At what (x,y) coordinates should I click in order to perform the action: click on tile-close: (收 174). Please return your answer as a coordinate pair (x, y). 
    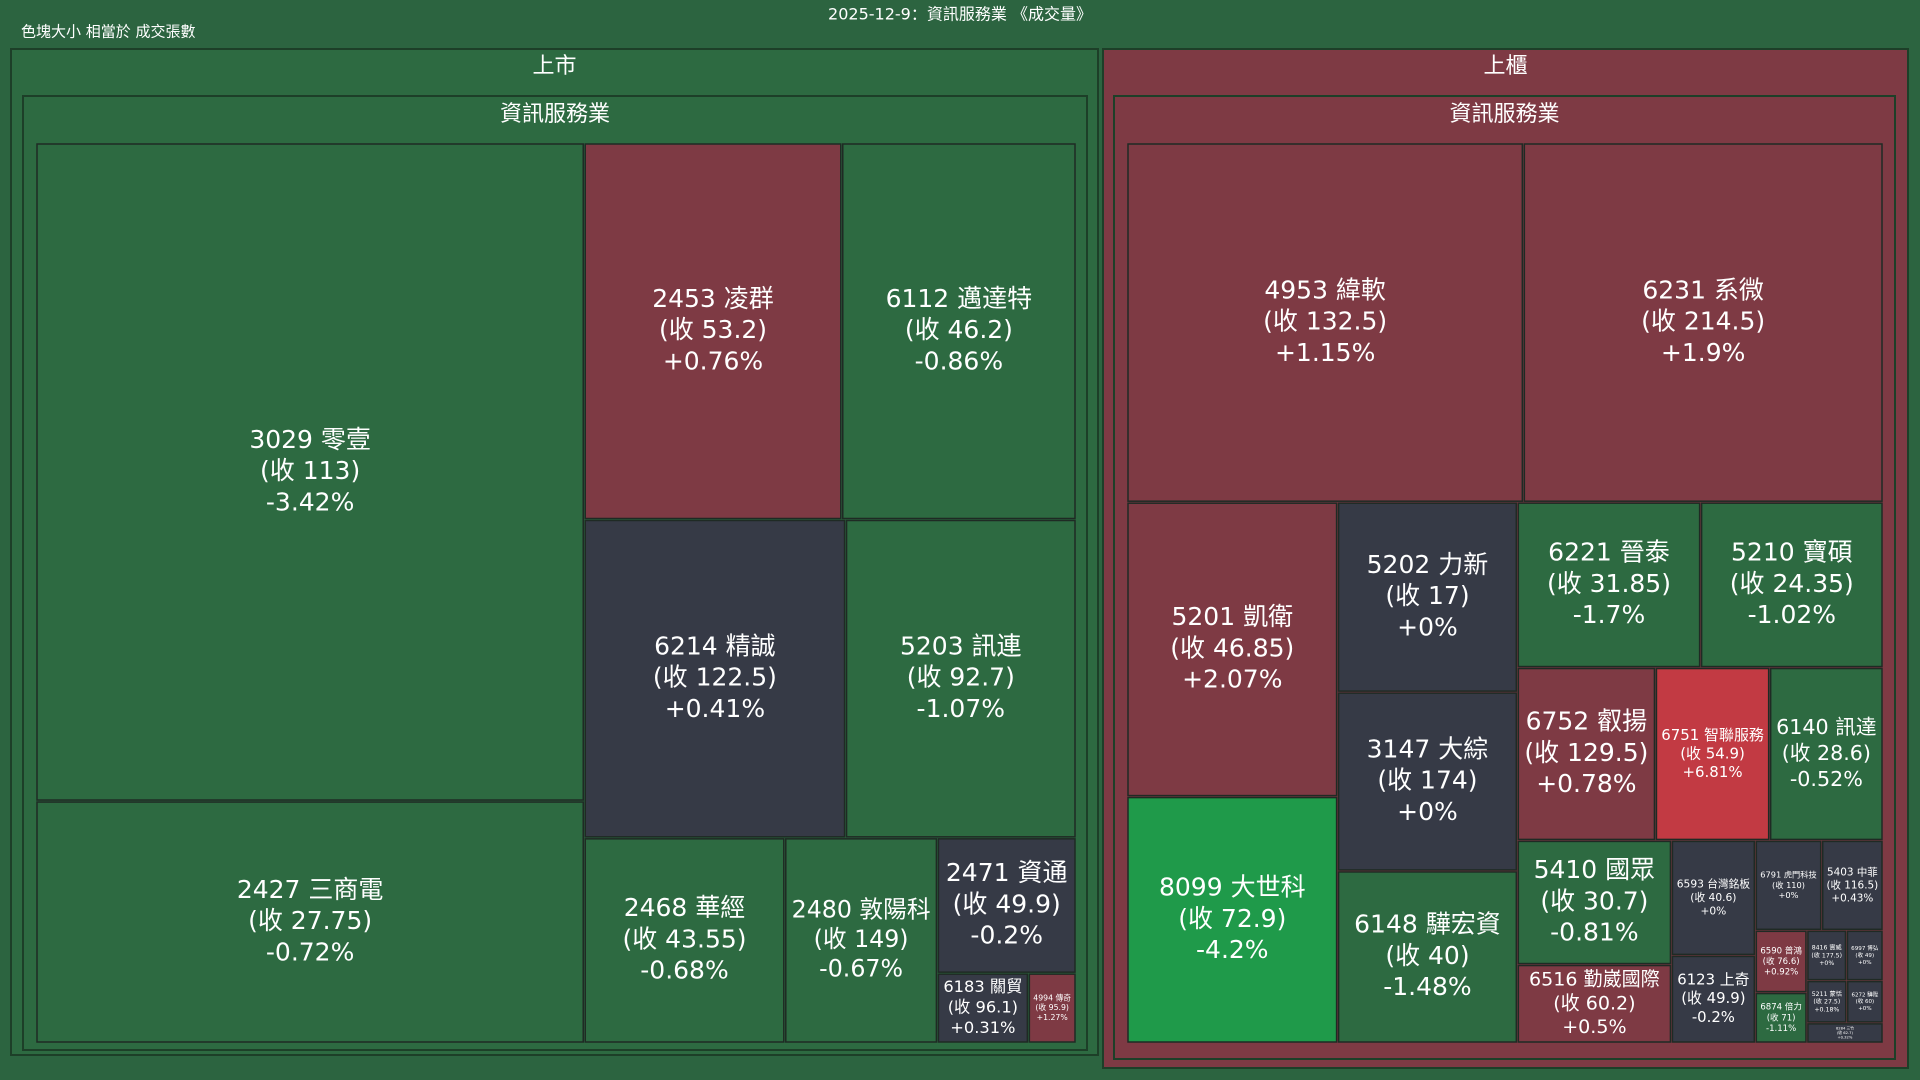
    Looking at the image, I should click on (1427, 780).